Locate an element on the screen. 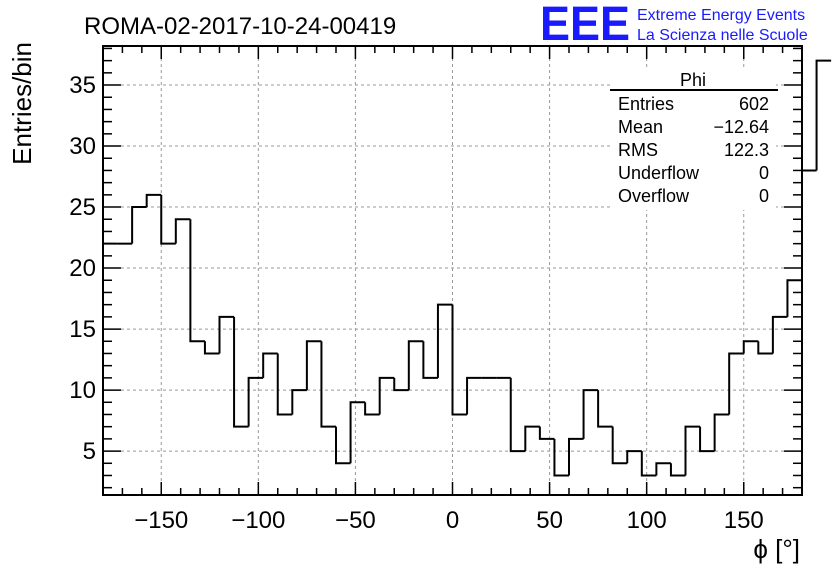 The height and width of the screenshot is (577, 836). x-tick-label: 100 is located at coordinates (647, 520).